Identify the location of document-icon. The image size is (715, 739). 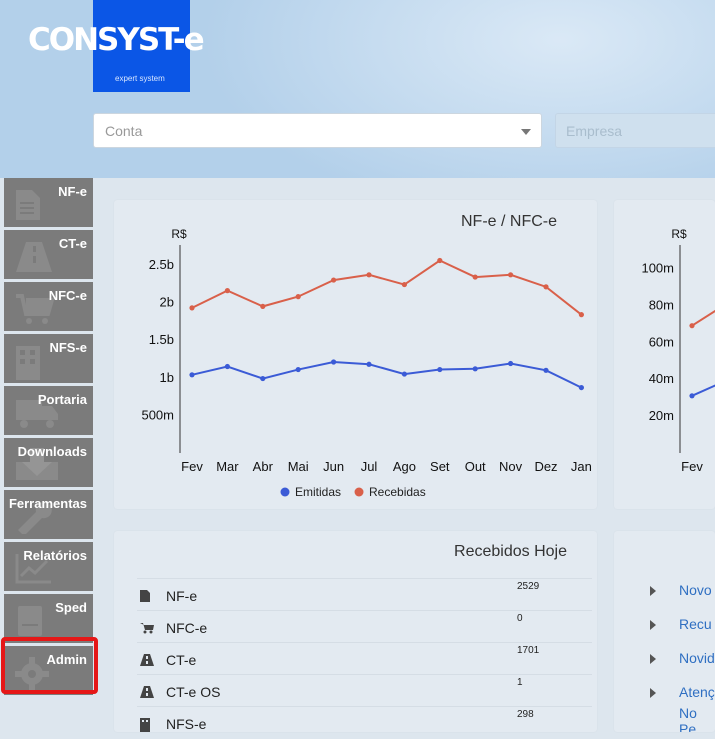
(28, 205).